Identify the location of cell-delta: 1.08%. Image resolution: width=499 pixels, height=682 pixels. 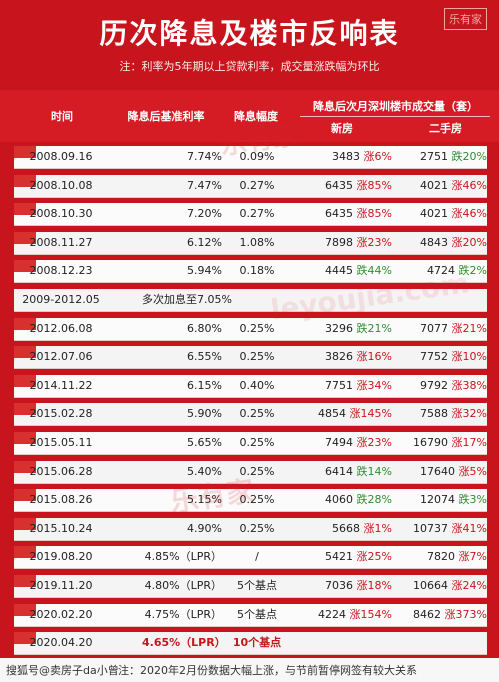
(257, 242).